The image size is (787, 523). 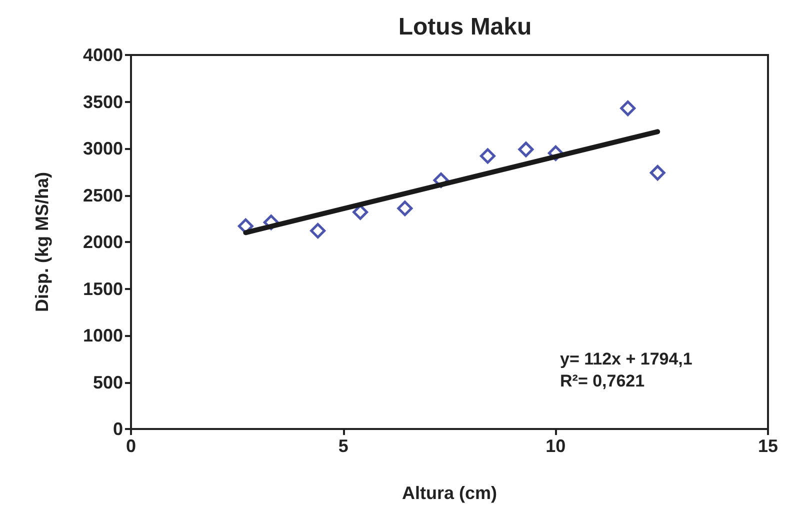 I want to click on y-tick-label: 2000, so click(x=102, y=242).